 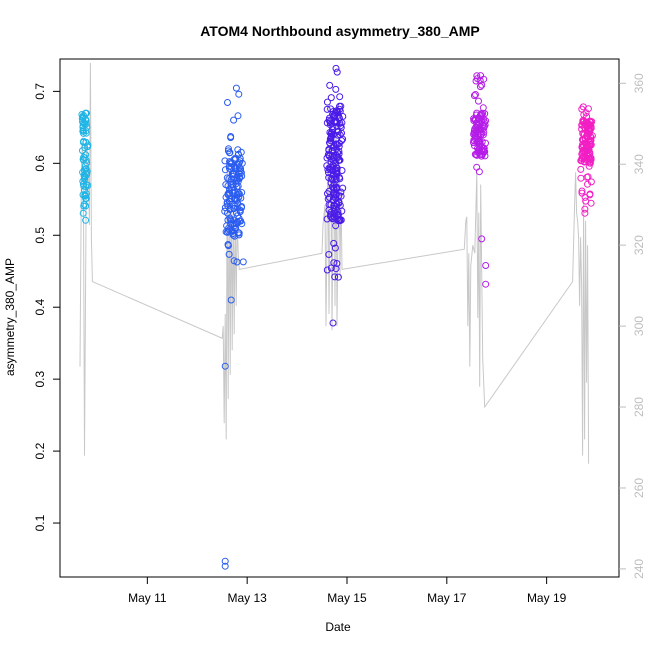 I want to click on y2-tick-label: 320, so click(x=639, y=245).